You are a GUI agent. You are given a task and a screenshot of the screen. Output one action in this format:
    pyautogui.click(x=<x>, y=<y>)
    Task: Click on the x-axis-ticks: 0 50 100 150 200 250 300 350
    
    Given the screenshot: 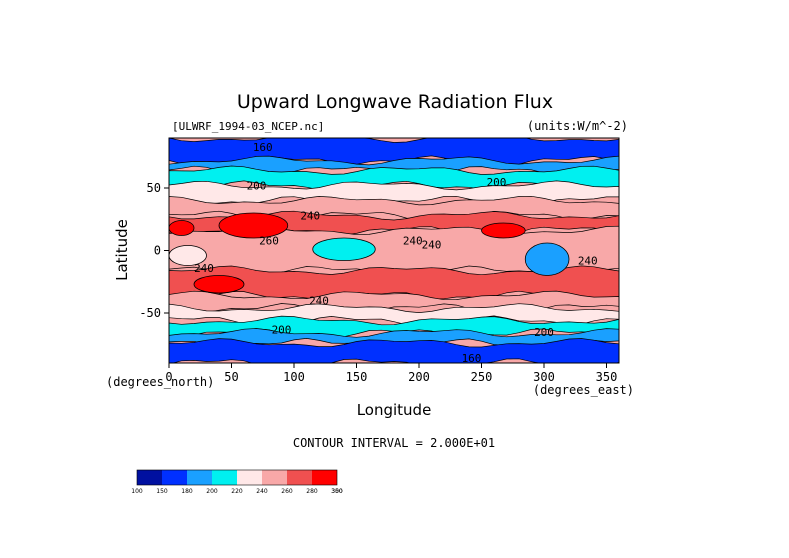 What is the action you would take?
    pyautogui.click(x=391, y=373)
    